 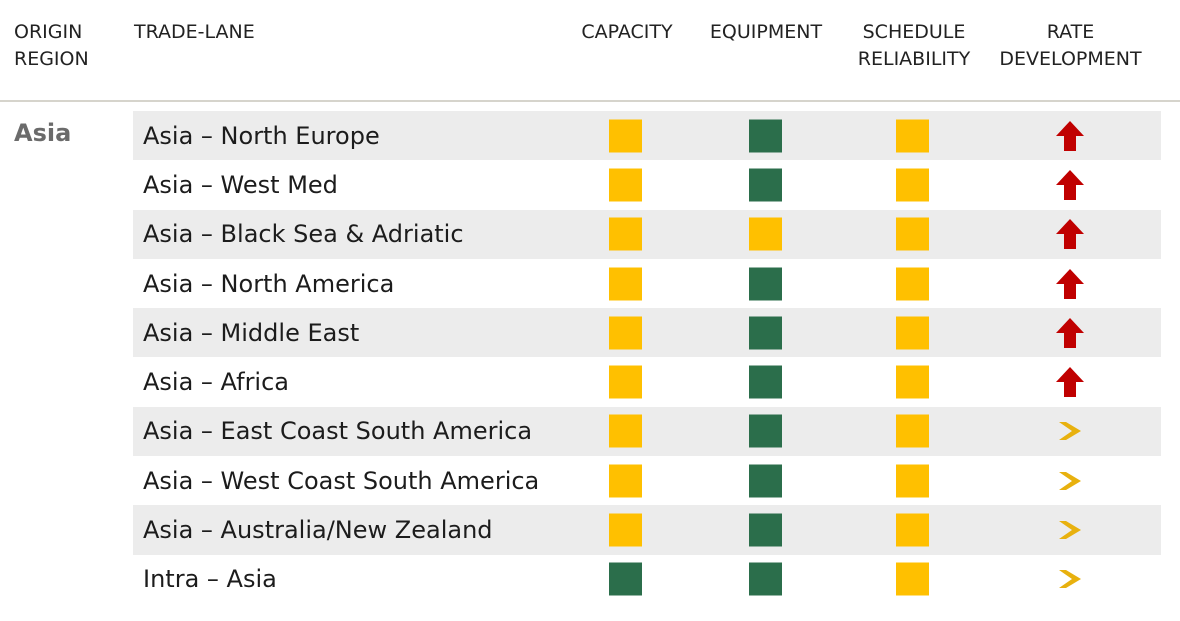 I want to click on header-trade-lane: TRADE-LANE, so click(x=194, y=32).